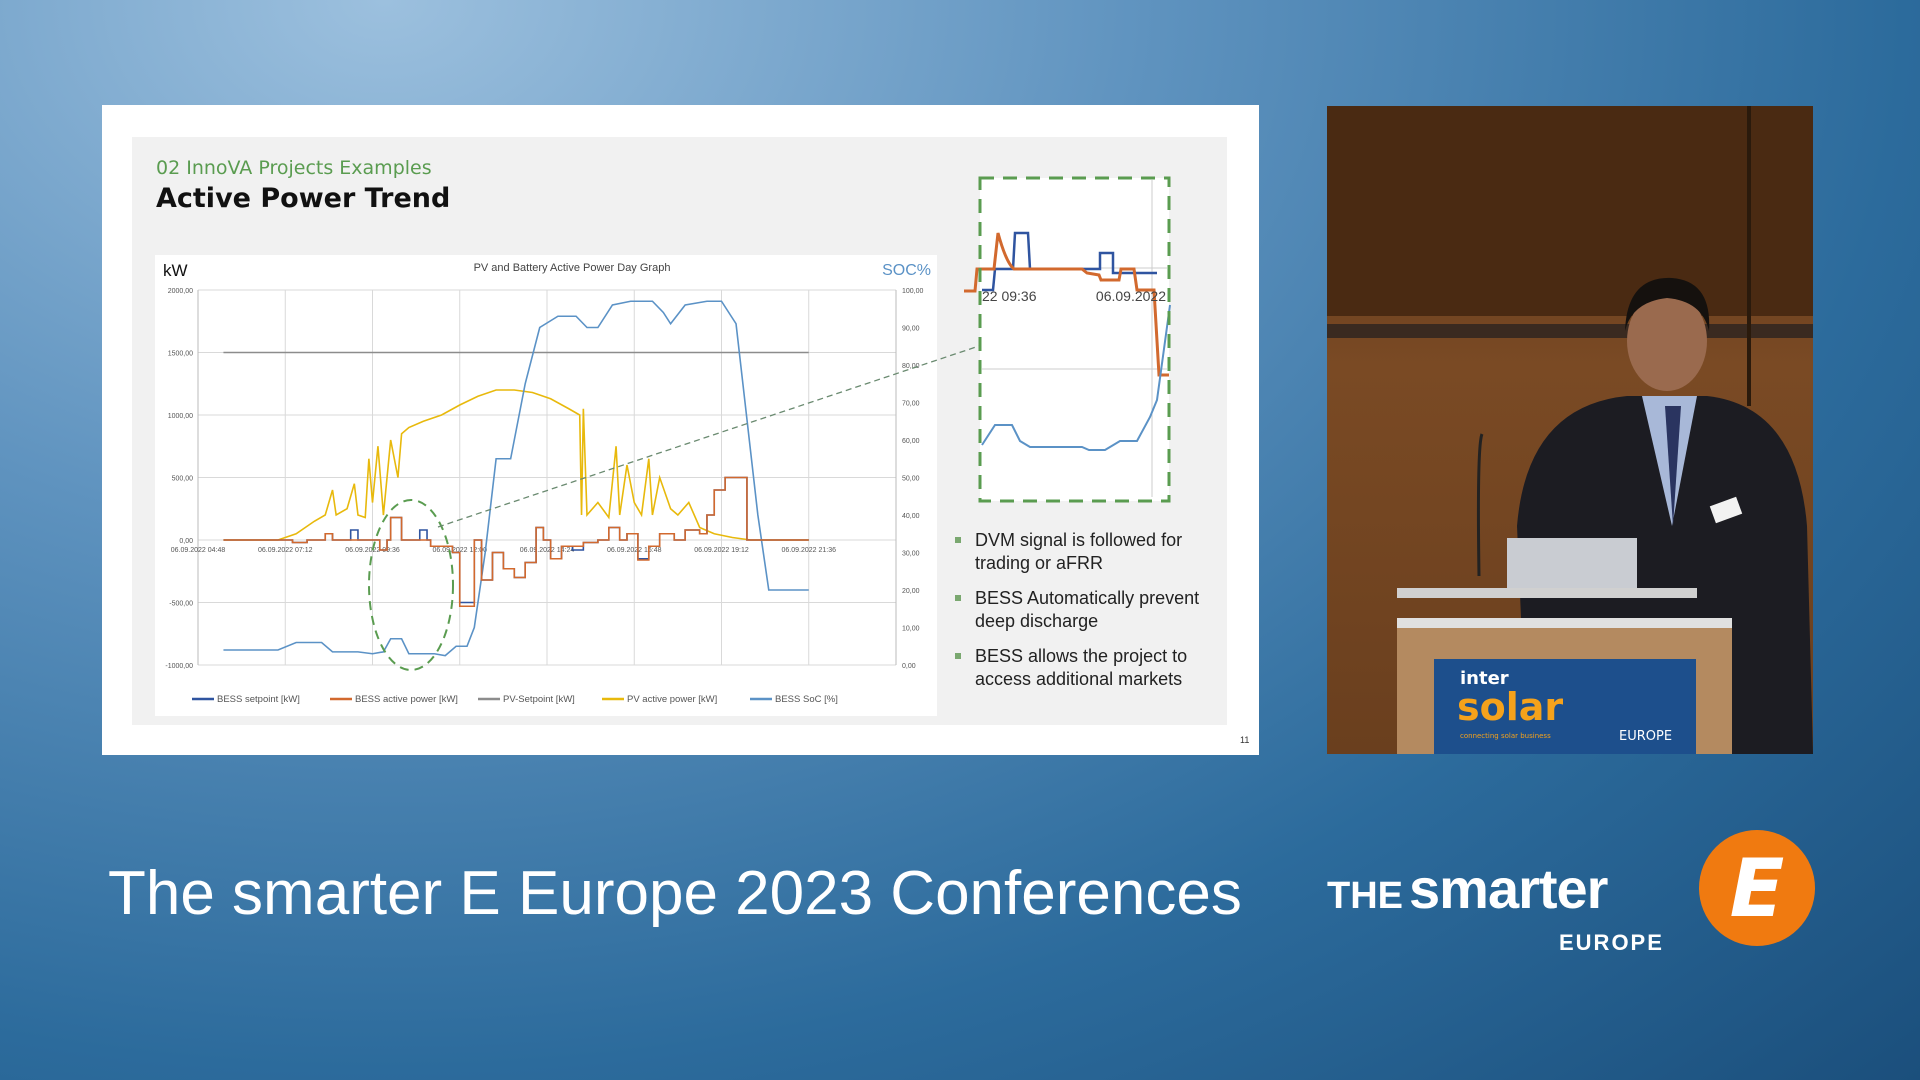  Describe the element at coordinates (913, 291) in the screenshot. I see `y2-tick-label: 100,00` at that location.